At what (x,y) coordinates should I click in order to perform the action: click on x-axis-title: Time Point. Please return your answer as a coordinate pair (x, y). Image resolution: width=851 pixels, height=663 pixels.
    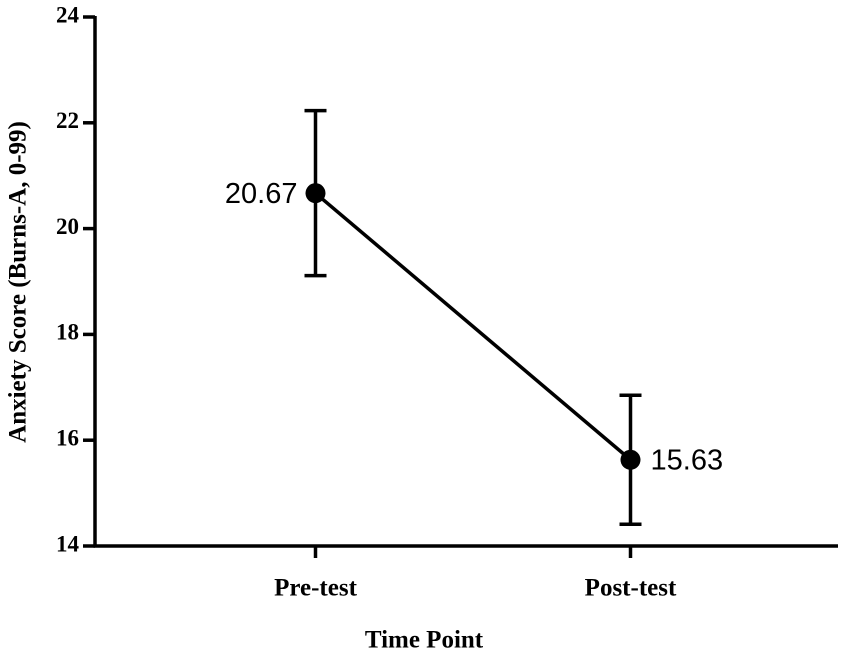
    Looking at the image, I should click on (424, 640).